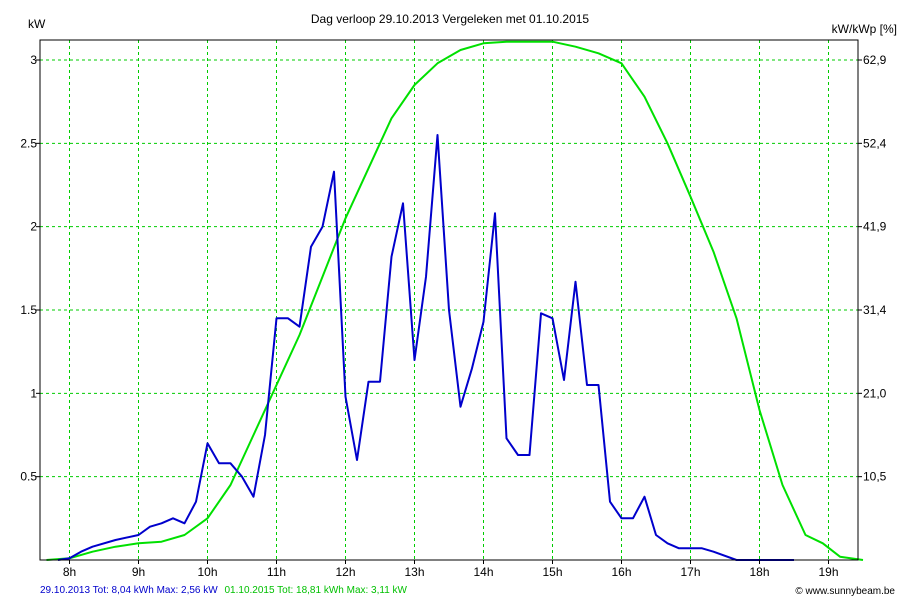 Image resolution: width=900 pixels, height=600 pixels. Describe the element at coordinates (28, 310) in the screenshot. I see `y-tick-label-left: 1.5` at that location.